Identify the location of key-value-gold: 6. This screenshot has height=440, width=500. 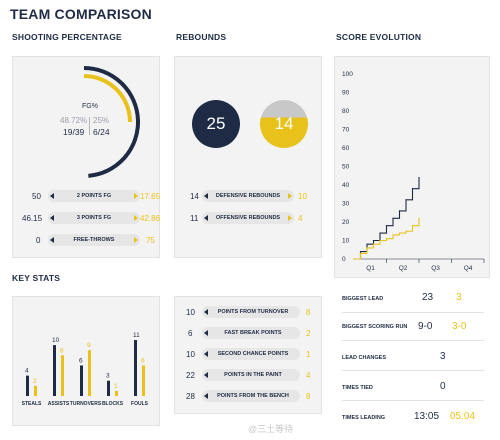
(143, 360).